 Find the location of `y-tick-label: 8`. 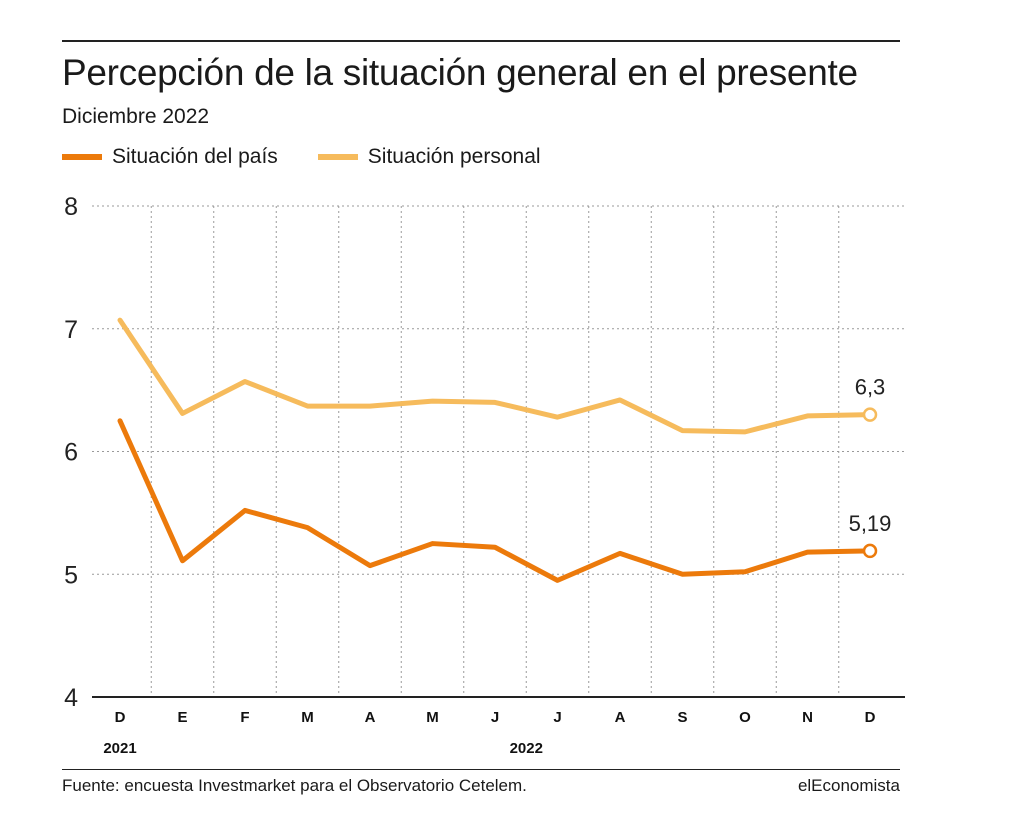

y-tick-label: 8 is located at coordinates (71, 207).